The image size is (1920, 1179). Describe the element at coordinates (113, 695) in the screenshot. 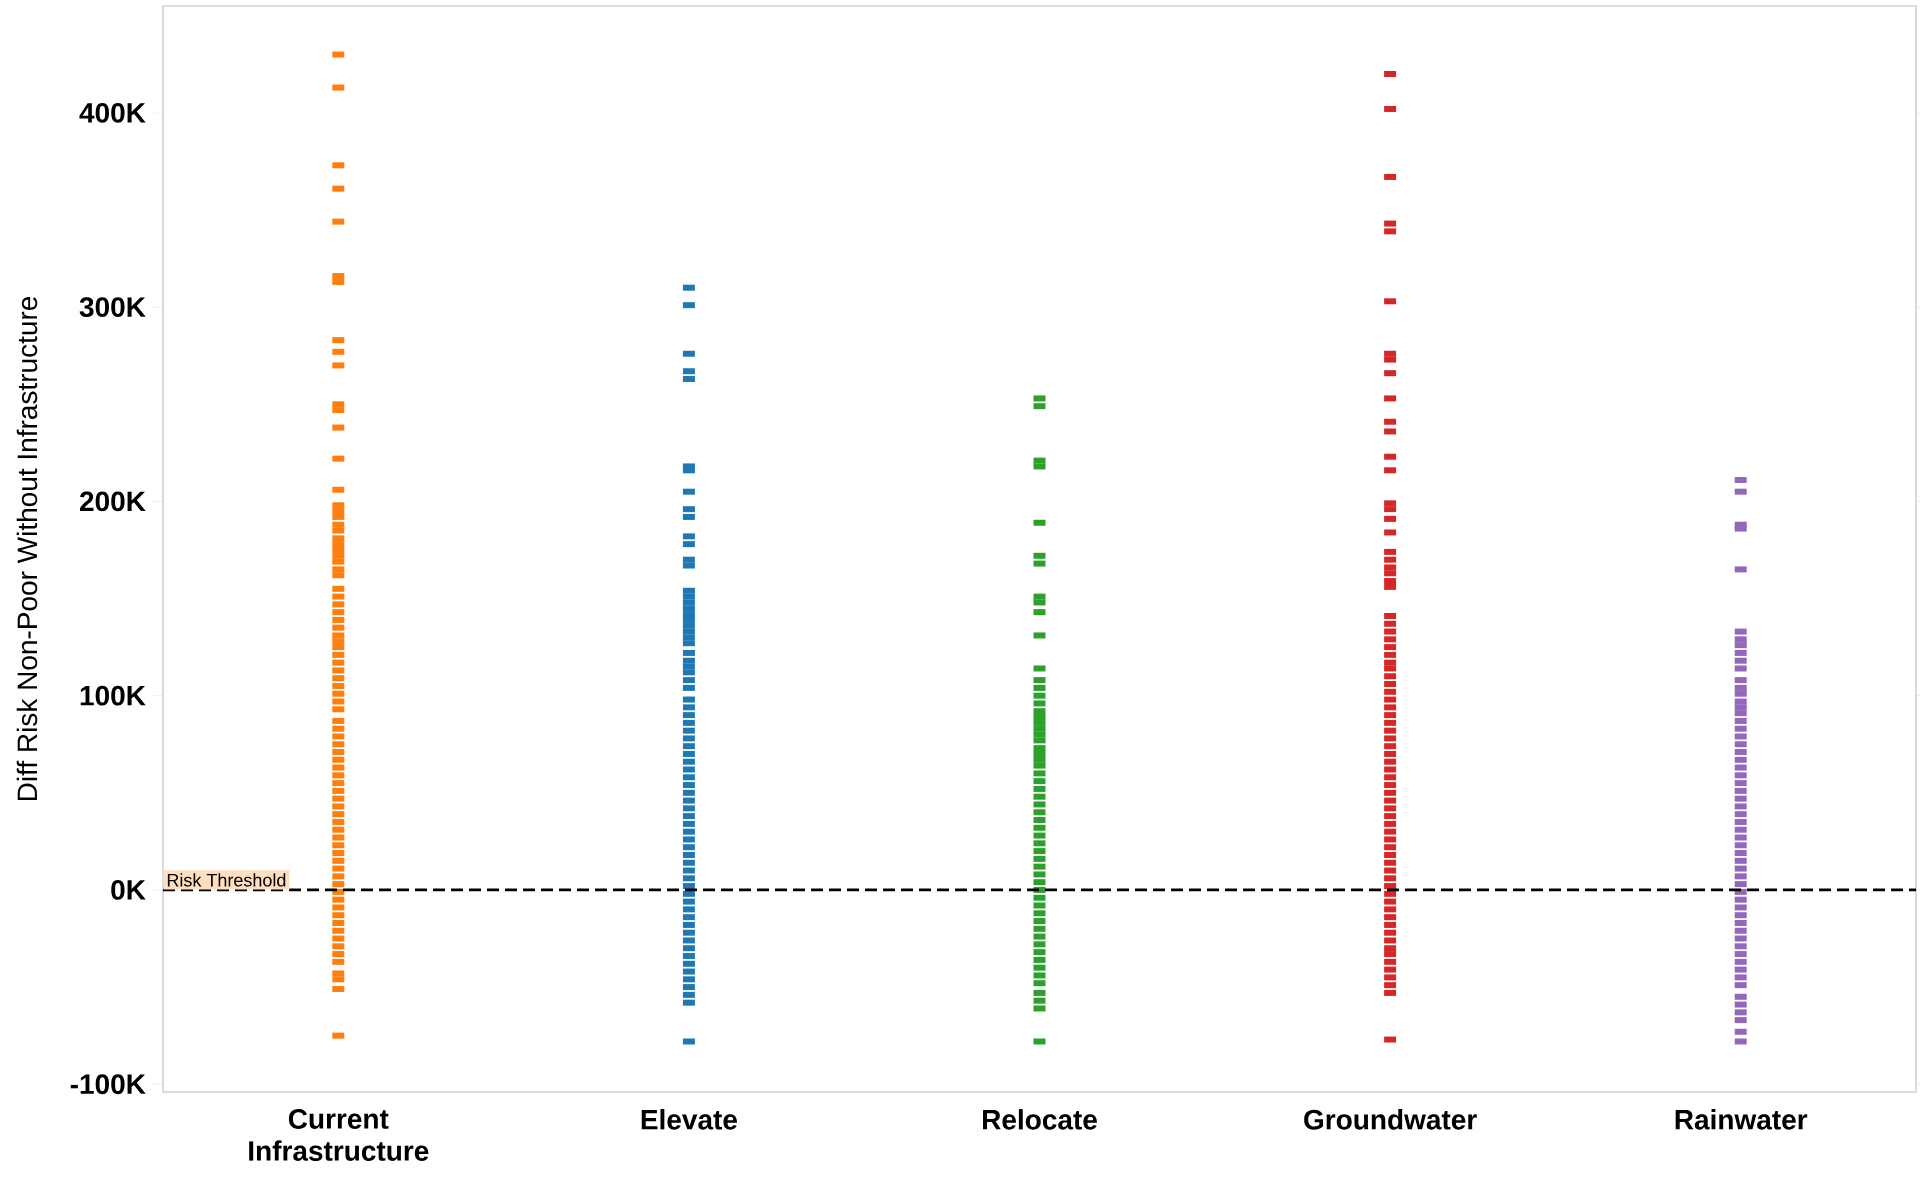

I see `y-tick-label: 100K` at that location.